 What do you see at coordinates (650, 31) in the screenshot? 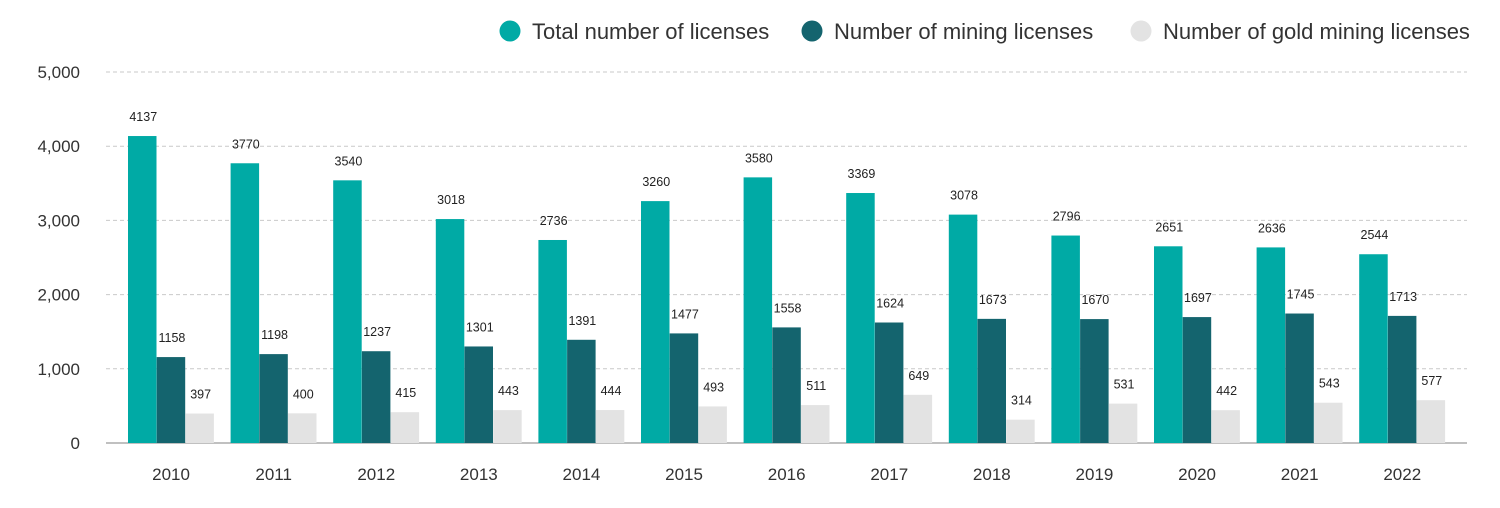
I see `legend-label: Total number of licenses` at bounding box center [650, 31].